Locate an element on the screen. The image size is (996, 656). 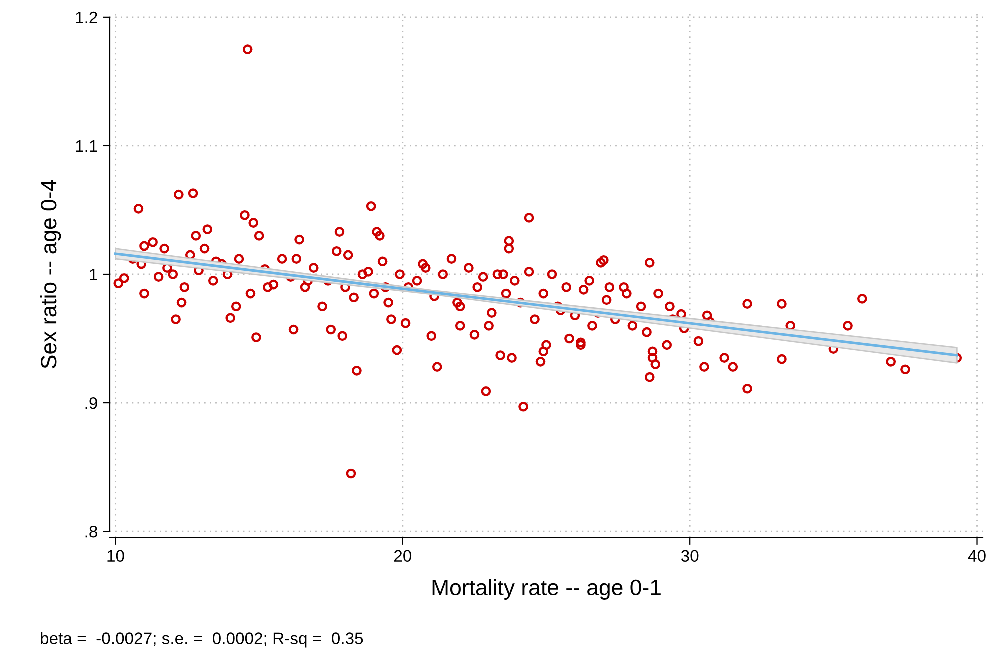
text: beta = -0.0027; s.e. = 0.0002; R-sq = 0.35 is located at coordinates (202, 640).